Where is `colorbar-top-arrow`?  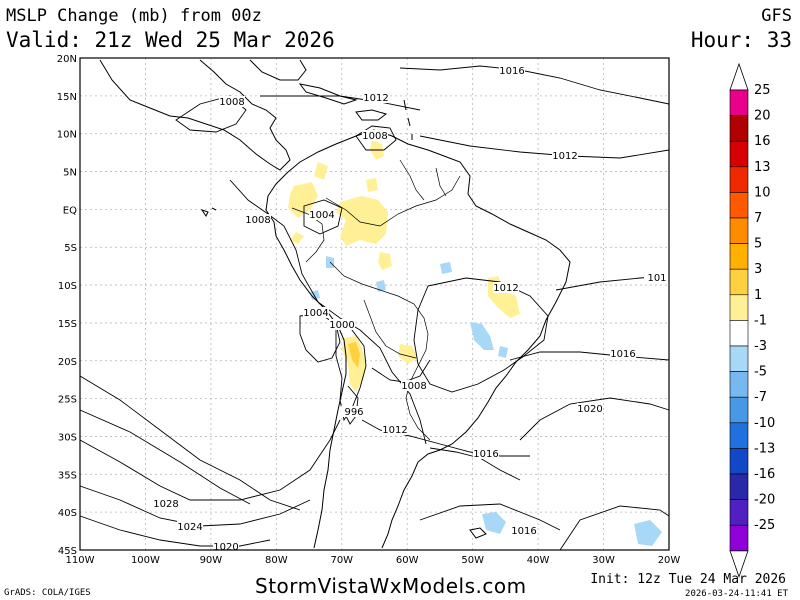 colorbar-top-arrow is located at coordinates (739, 76).